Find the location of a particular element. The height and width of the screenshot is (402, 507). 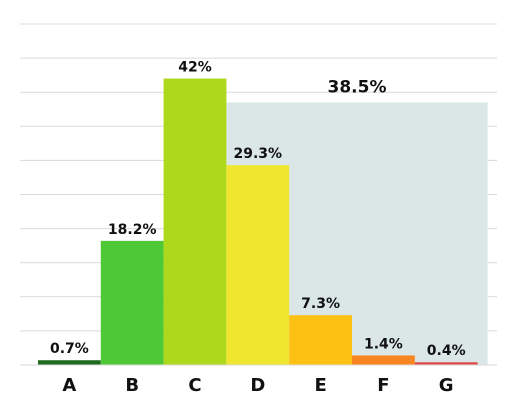

value-label-c: 42% is located at coordinates (195, 68).